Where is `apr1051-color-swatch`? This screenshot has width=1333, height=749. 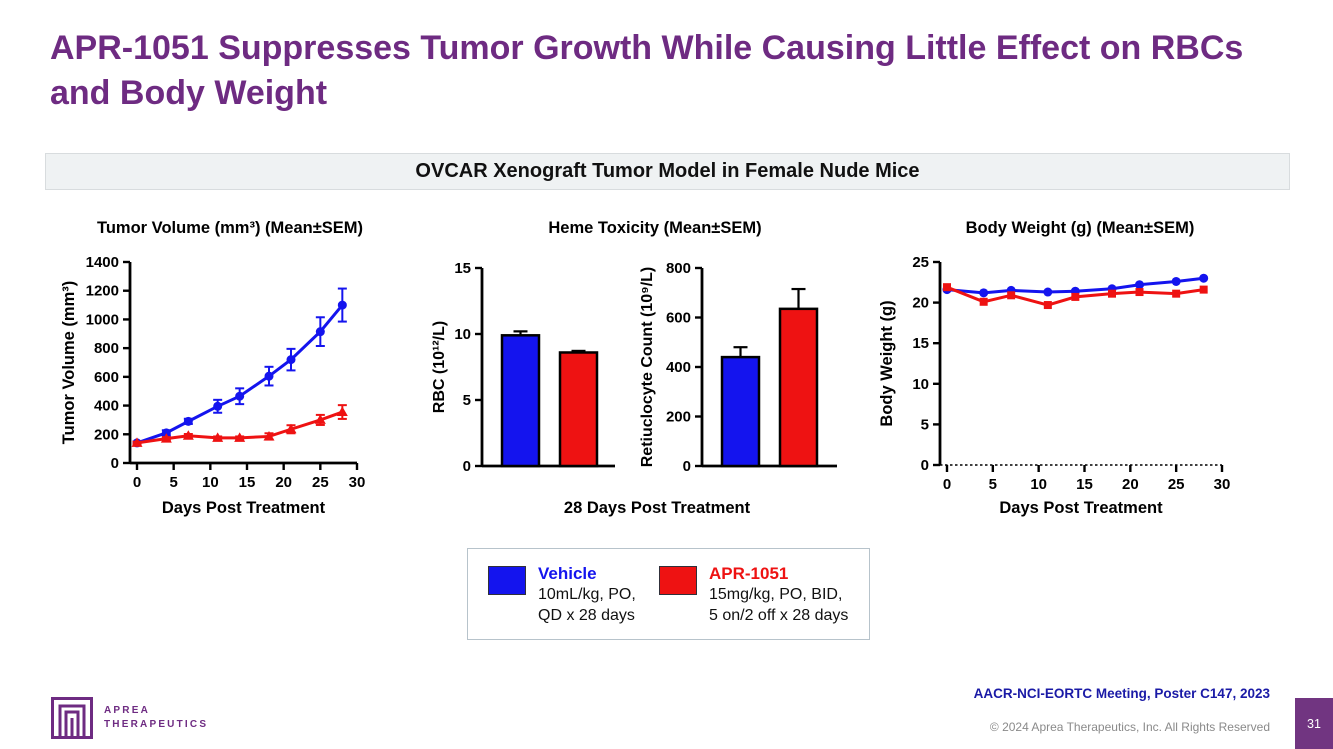
apr1051-color-swatch is located at coordinates (678, 580).